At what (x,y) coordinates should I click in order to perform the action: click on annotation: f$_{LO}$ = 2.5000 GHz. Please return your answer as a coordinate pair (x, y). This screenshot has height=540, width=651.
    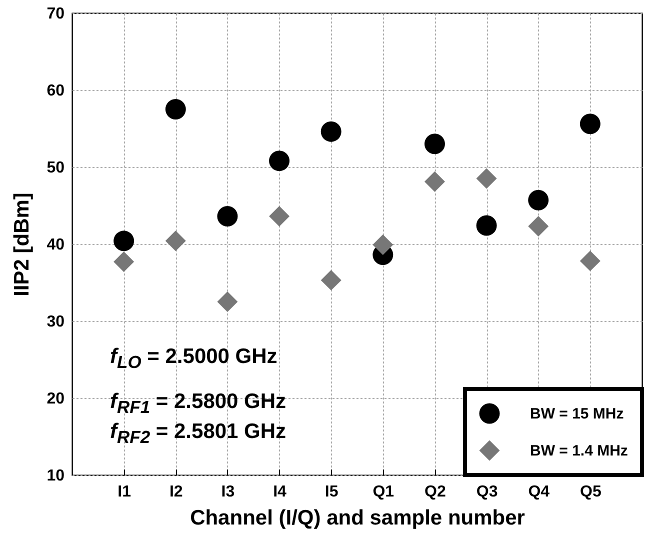
    Looking at the image, I should click on (194, 359).